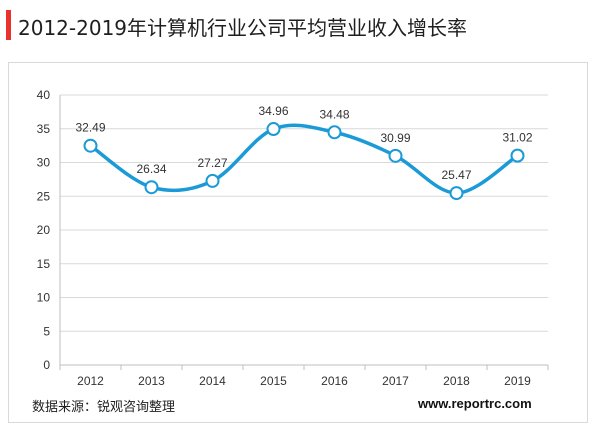 This screenshot has width=600, height=433. I want to click on y-tick-label: 15, so click(44, 264).